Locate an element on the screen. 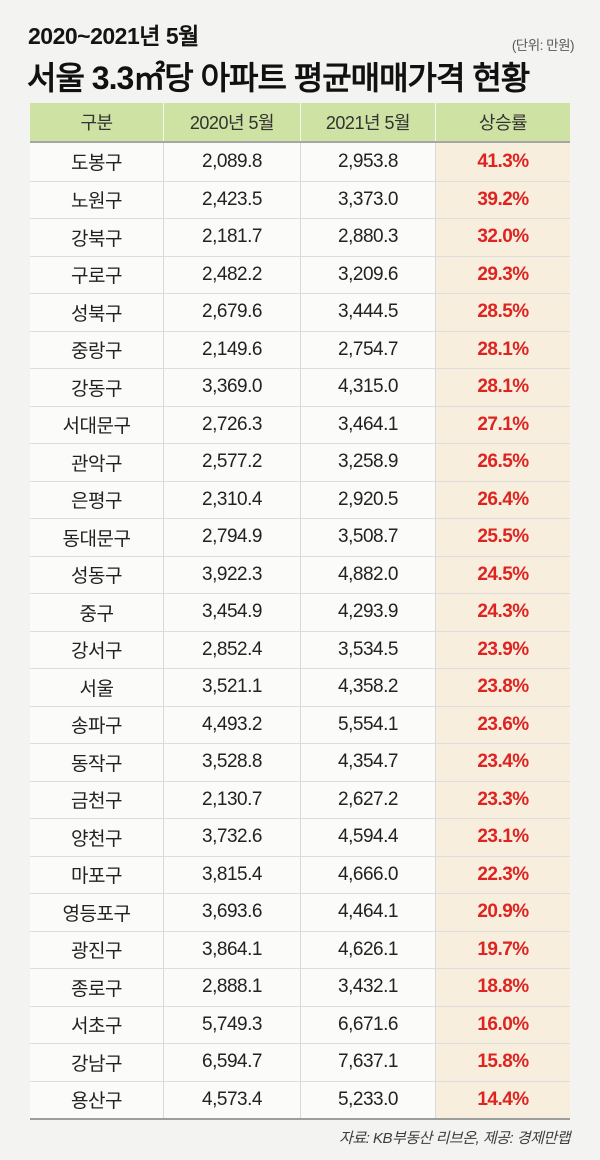 Image resolution: width=600 pixels, height=1160 pixels. price-2020-cell: 2,310.4 is located at coordinates (231, 499).